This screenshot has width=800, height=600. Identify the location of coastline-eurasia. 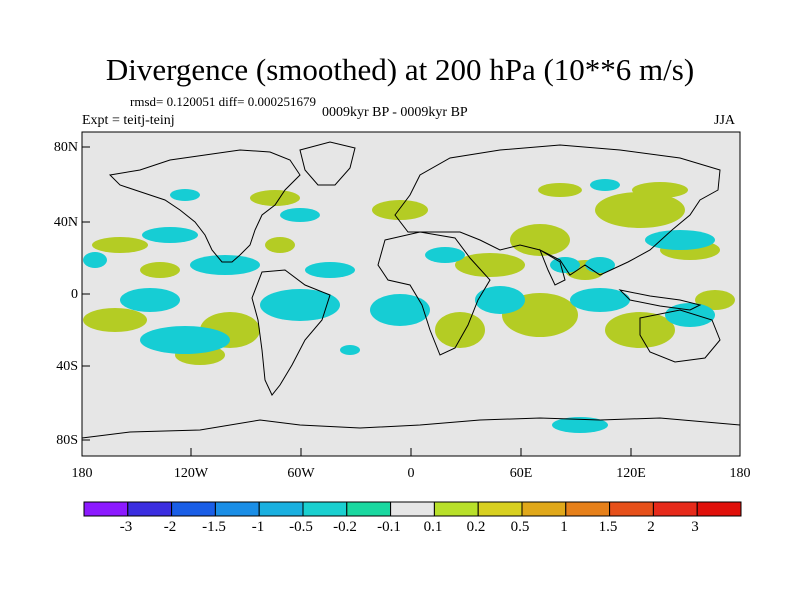
(557, 210).